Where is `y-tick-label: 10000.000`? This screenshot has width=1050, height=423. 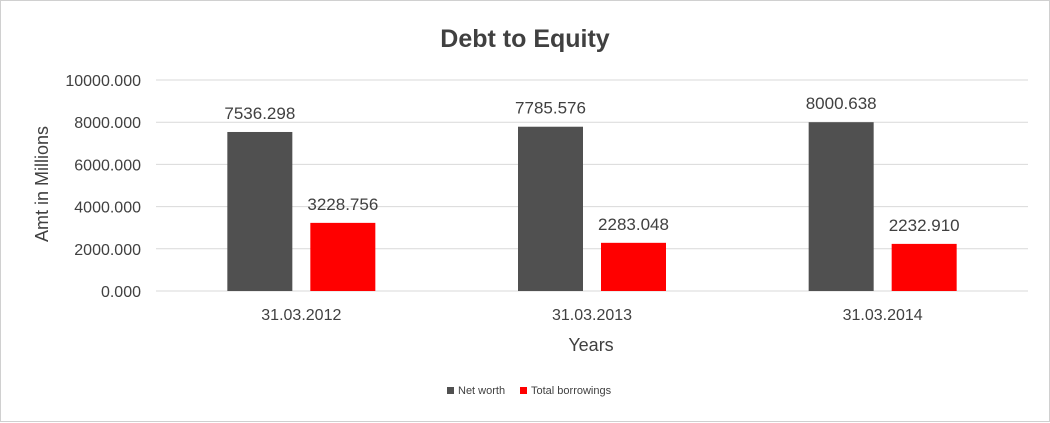
y-tick-label: 10000.000 is located at coordinates (103, 81).